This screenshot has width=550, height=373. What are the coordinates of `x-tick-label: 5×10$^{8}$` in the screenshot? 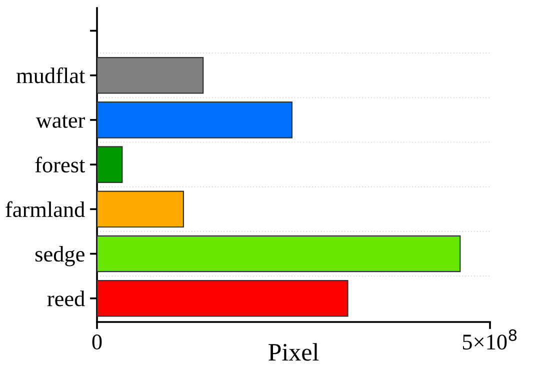 It's located at (489, 339).